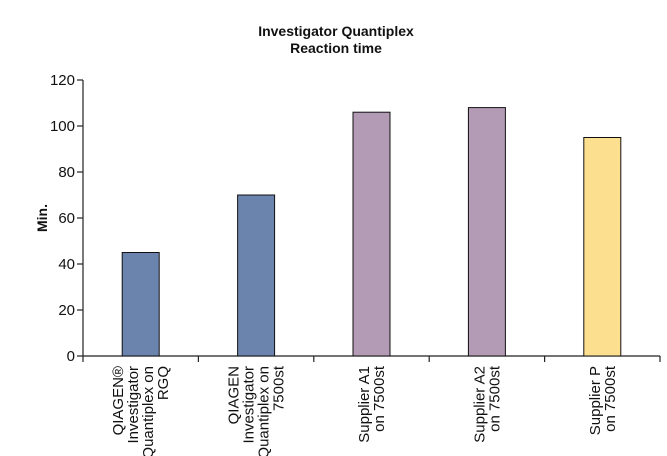  I want to click on y-tick-label: 80, so click(66, 172).